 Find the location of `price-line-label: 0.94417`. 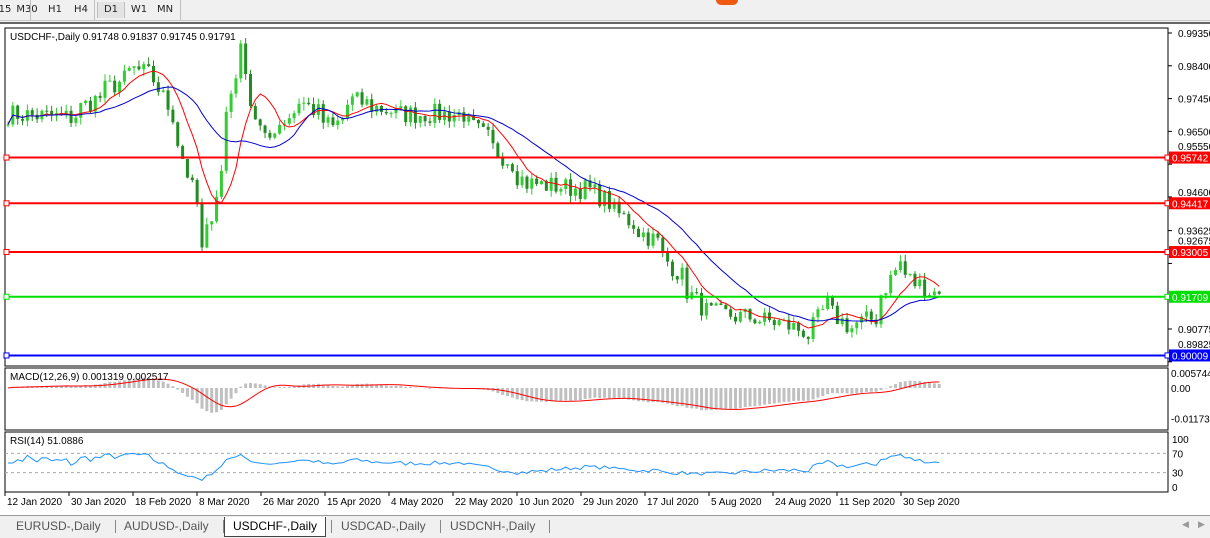

price-line-label: 0.94417 is located at coordinates (1190, 204).